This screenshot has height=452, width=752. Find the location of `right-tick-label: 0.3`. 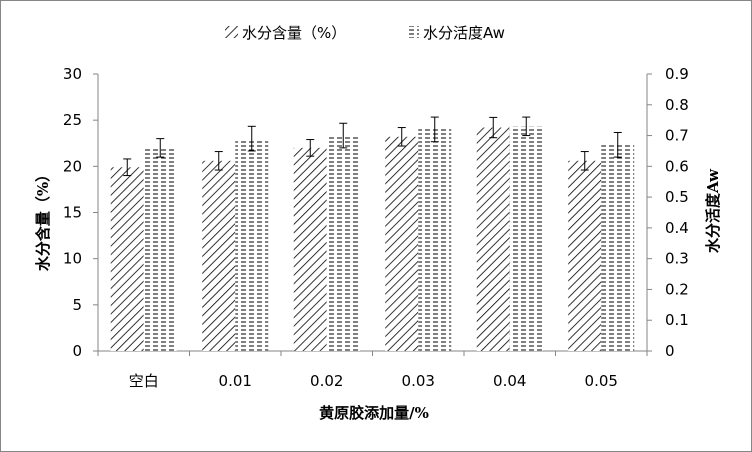

right-tick-label: 0.3 is located at coordinates (677, 259).